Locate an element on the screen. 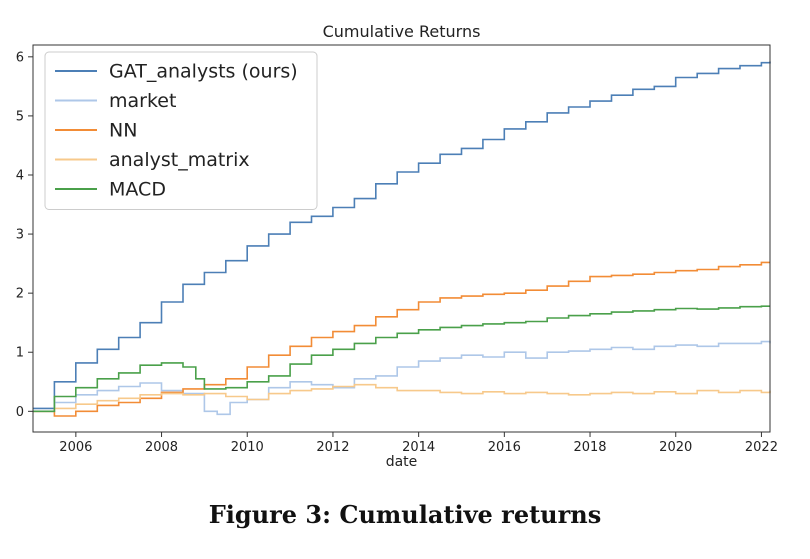 The width and height of the screenshot is (810, 559). series-line-analyst-matrix is located at coordinates (402, 398).